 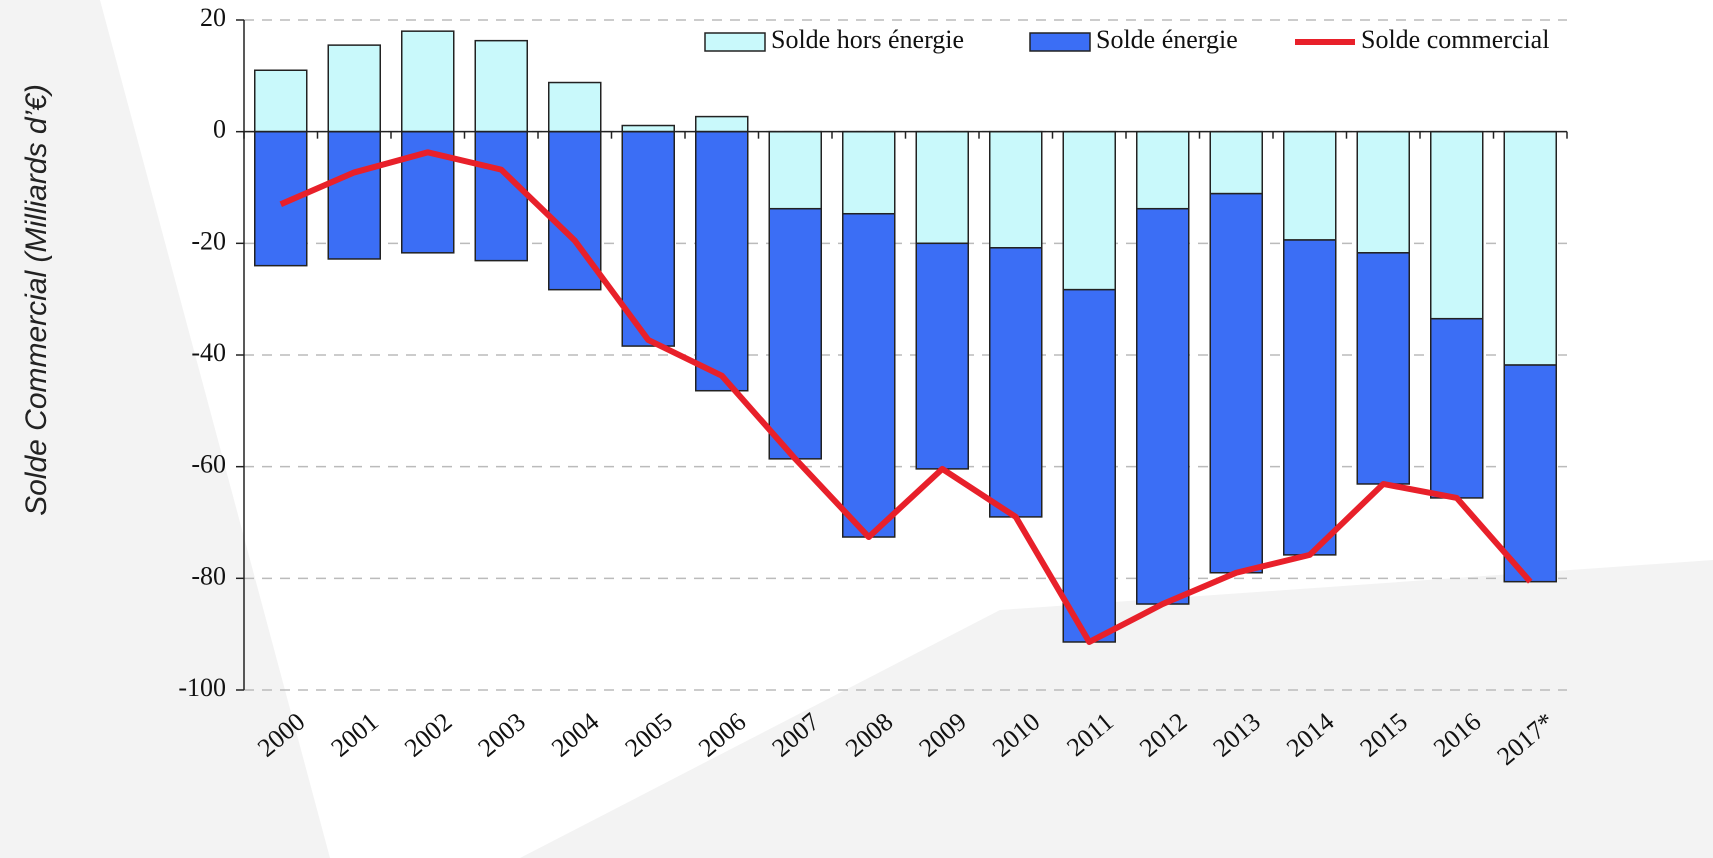 What do you see at coordinates (1167, 39) in the screenshot?
I see `legend-label: Solde énergie` at bounding box center [1167, 39].